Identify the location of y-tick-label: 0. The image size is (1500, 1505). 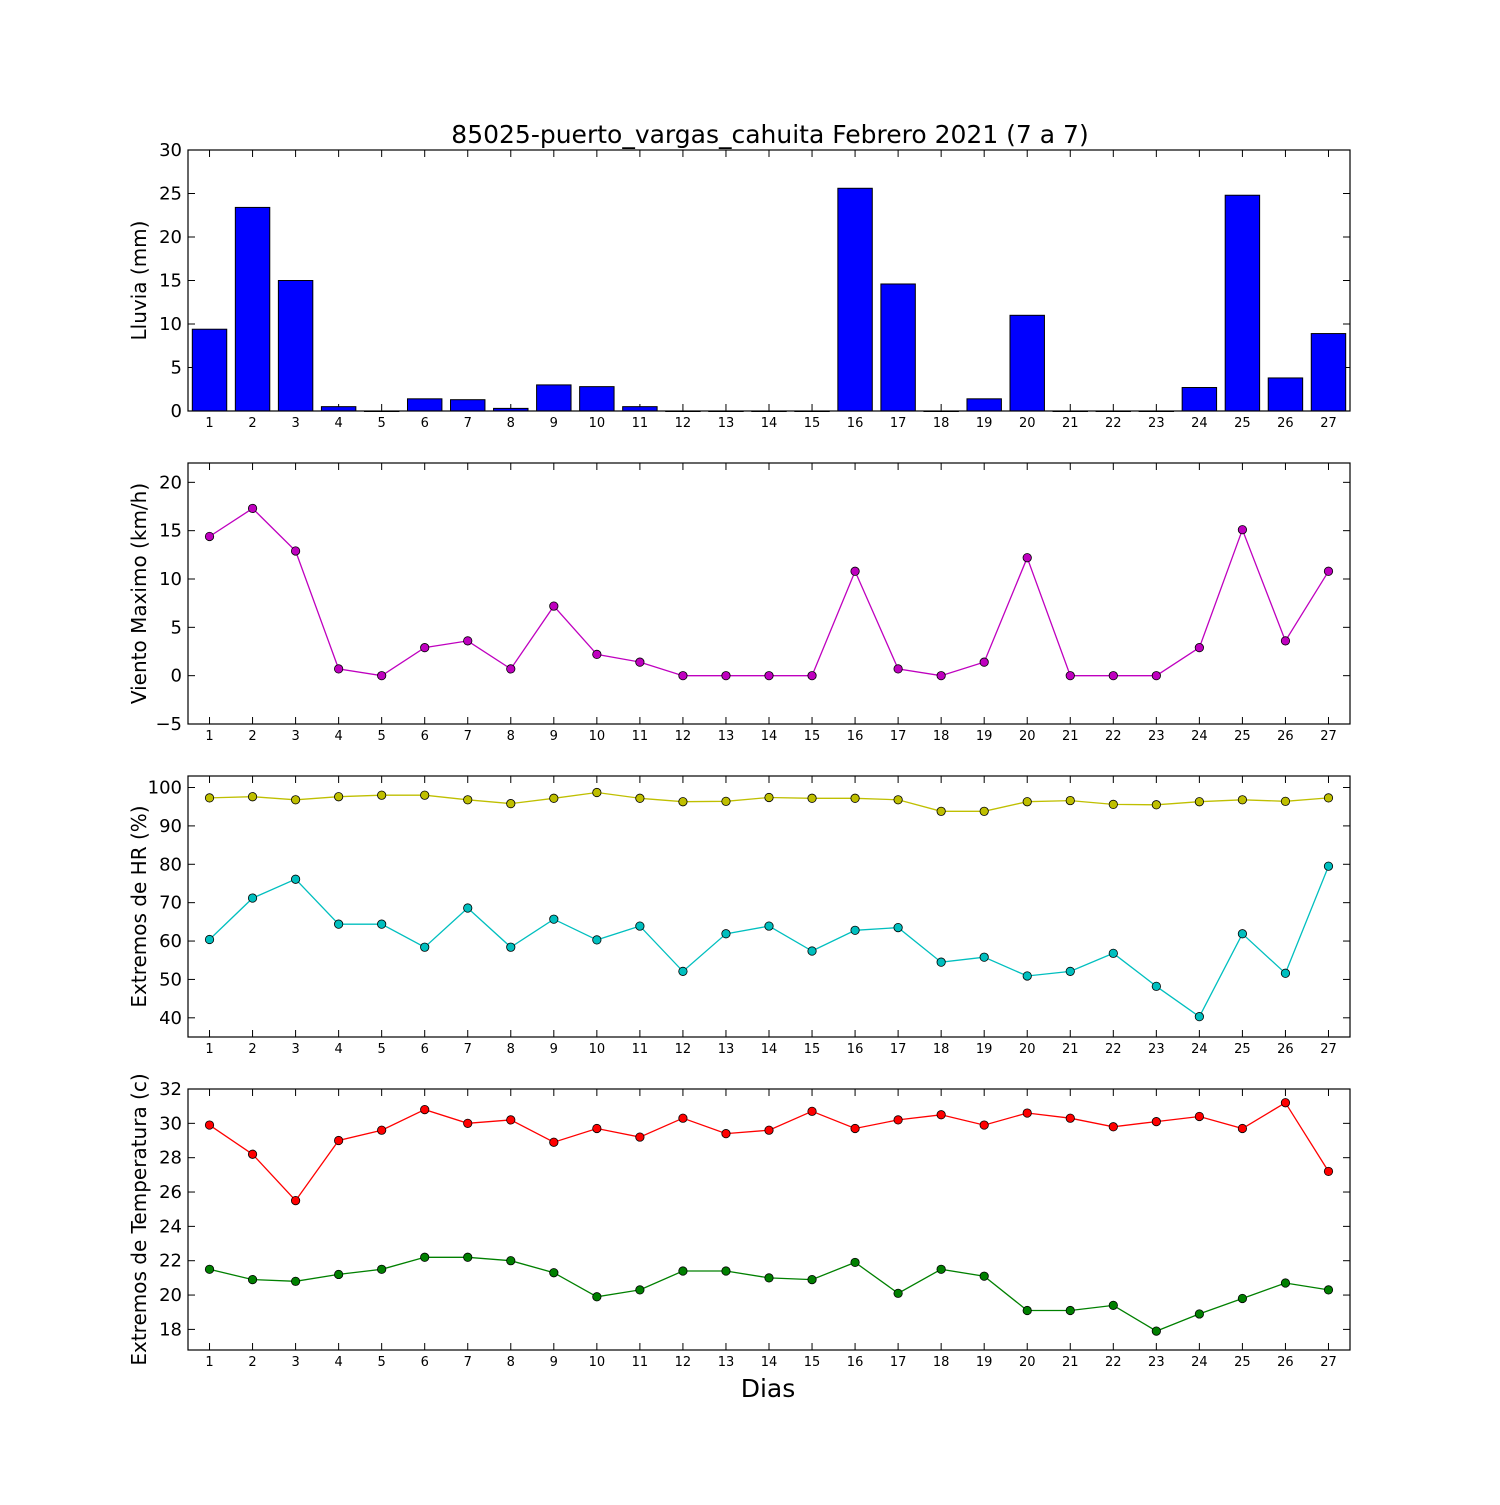
(176, 411).